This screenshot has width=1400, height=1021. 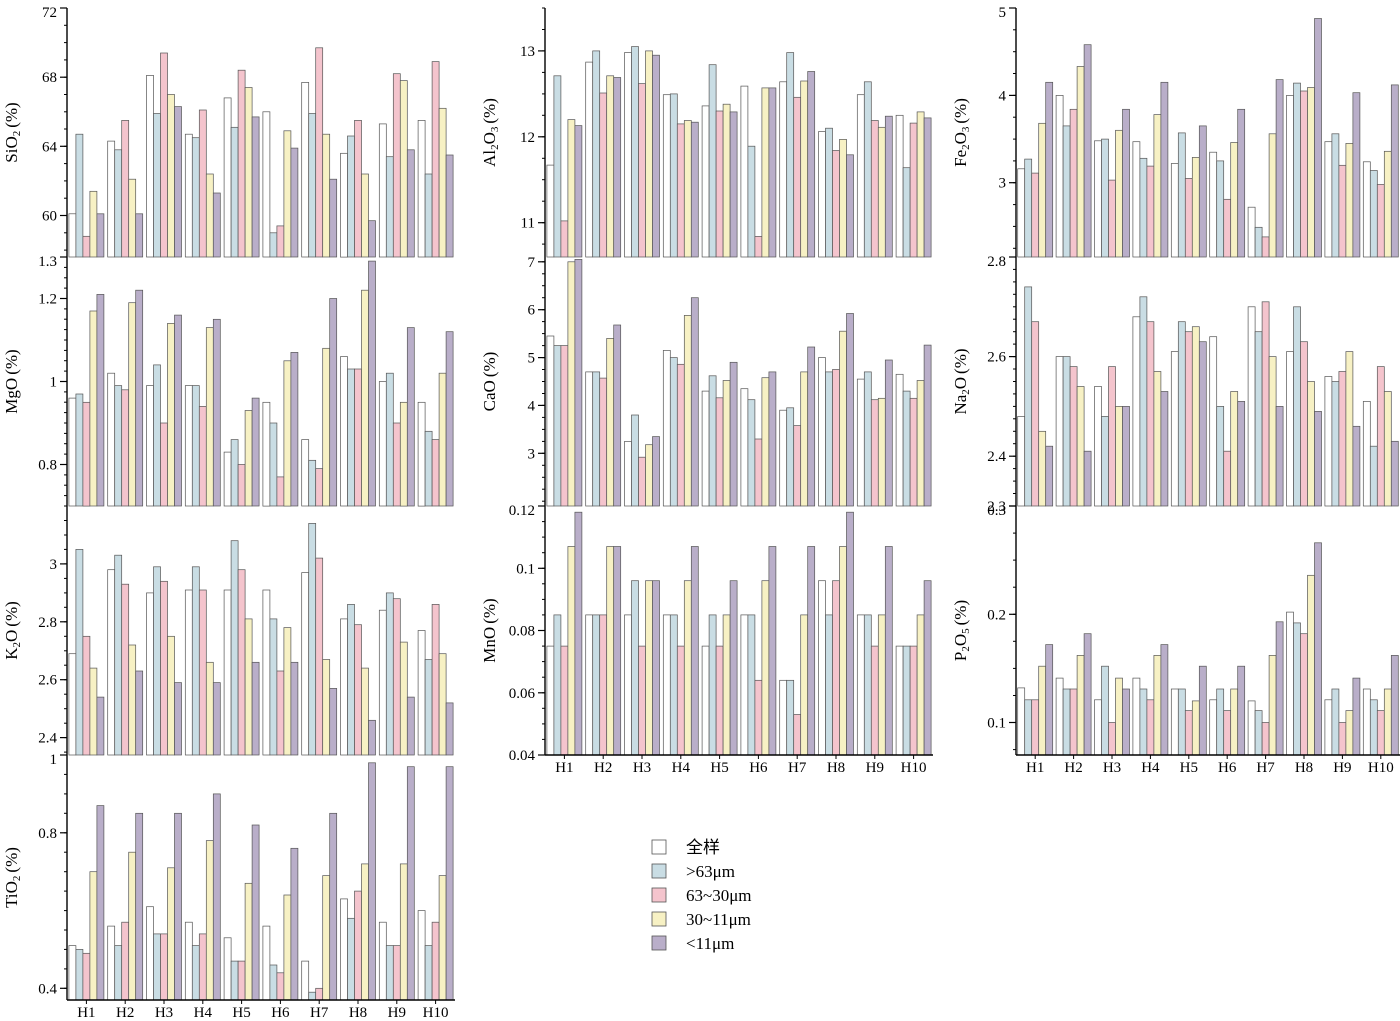 I want to click on y-axis-title-na2o: Na2O(%), so click(x=961, y=381).